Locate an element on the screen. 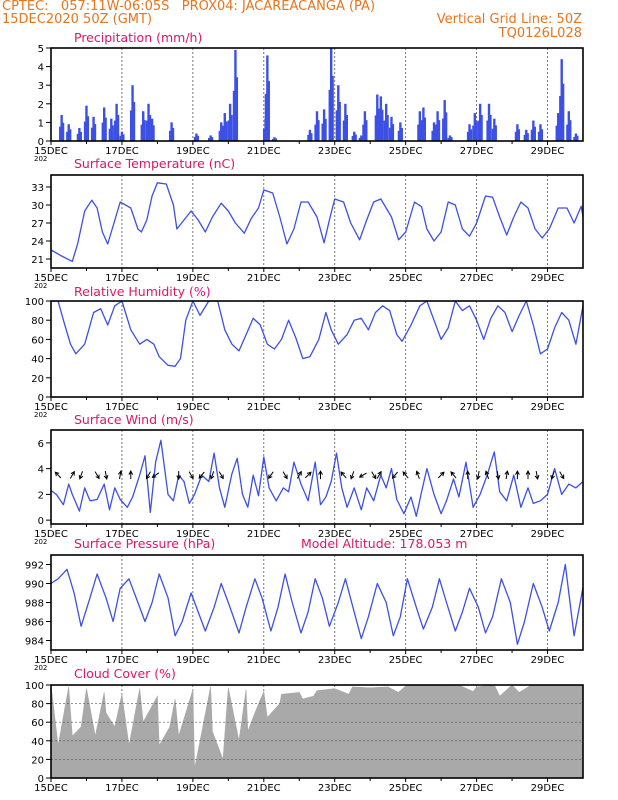  y-tick-label: 1 is located at coordinates (41, 123).